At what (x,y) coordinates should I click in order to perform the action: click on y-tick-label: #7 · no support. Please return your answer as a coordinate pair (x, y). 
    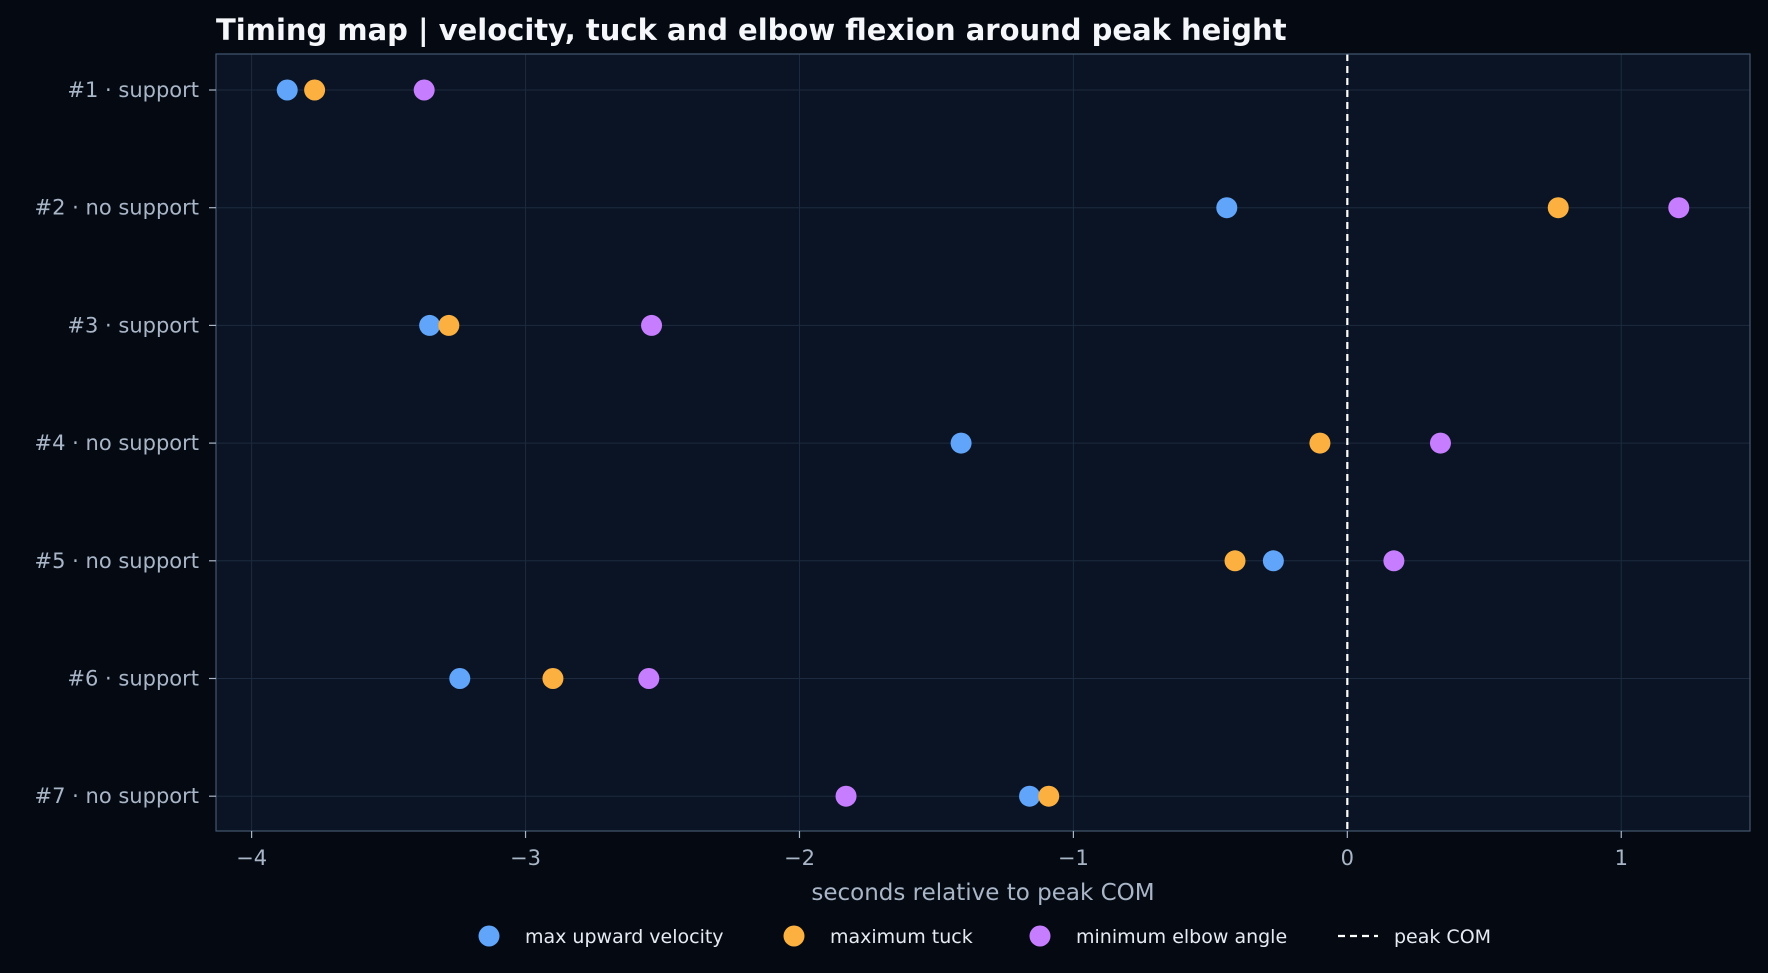
    Looking at the image, I should click on (117, 796).